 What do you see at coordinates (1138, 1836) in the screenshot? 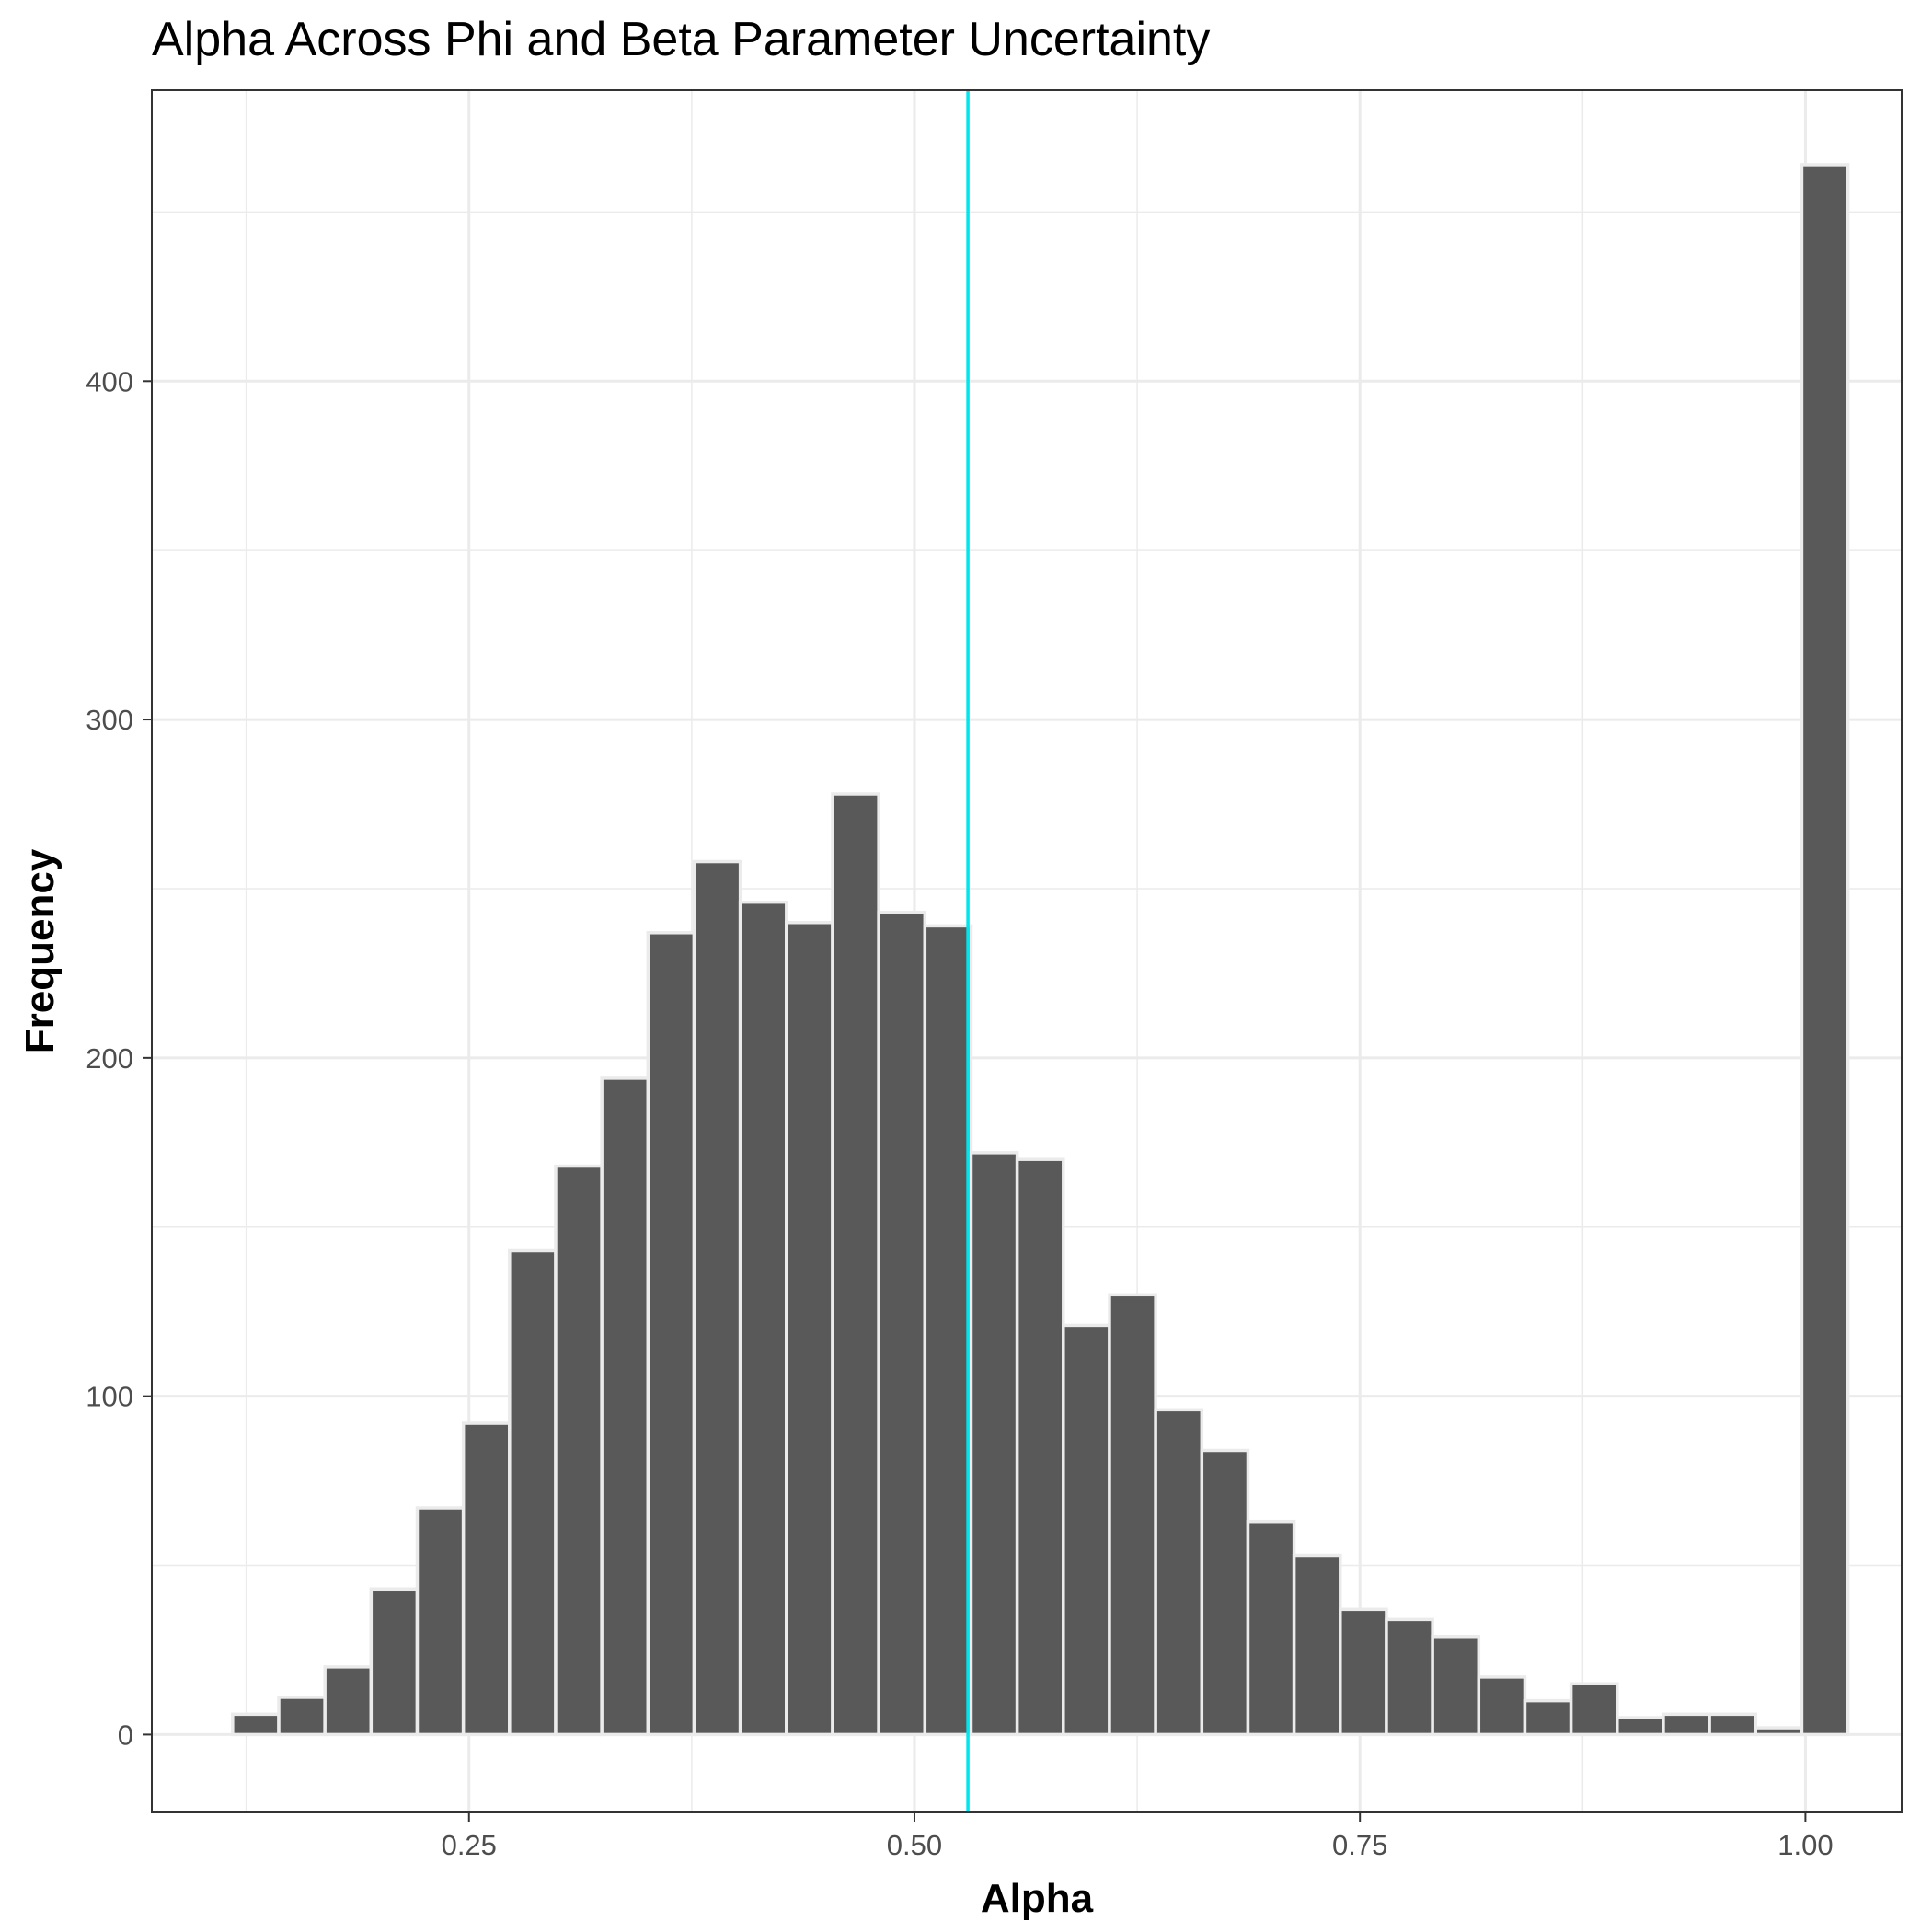
I see `x-axis: 0.25 0.50 0.75 1.00` at bounding box center [1138, 1836].